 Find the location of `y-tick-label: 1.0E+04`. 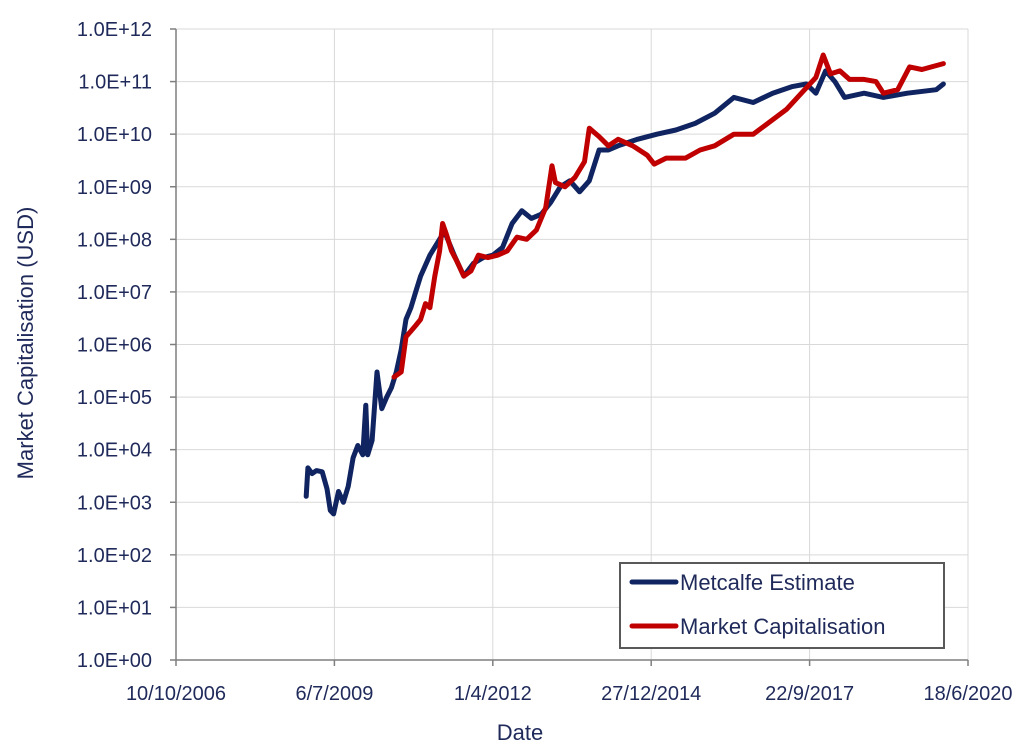

y-tick-label: 1.0E+04 is located at coordinates (114, 451).